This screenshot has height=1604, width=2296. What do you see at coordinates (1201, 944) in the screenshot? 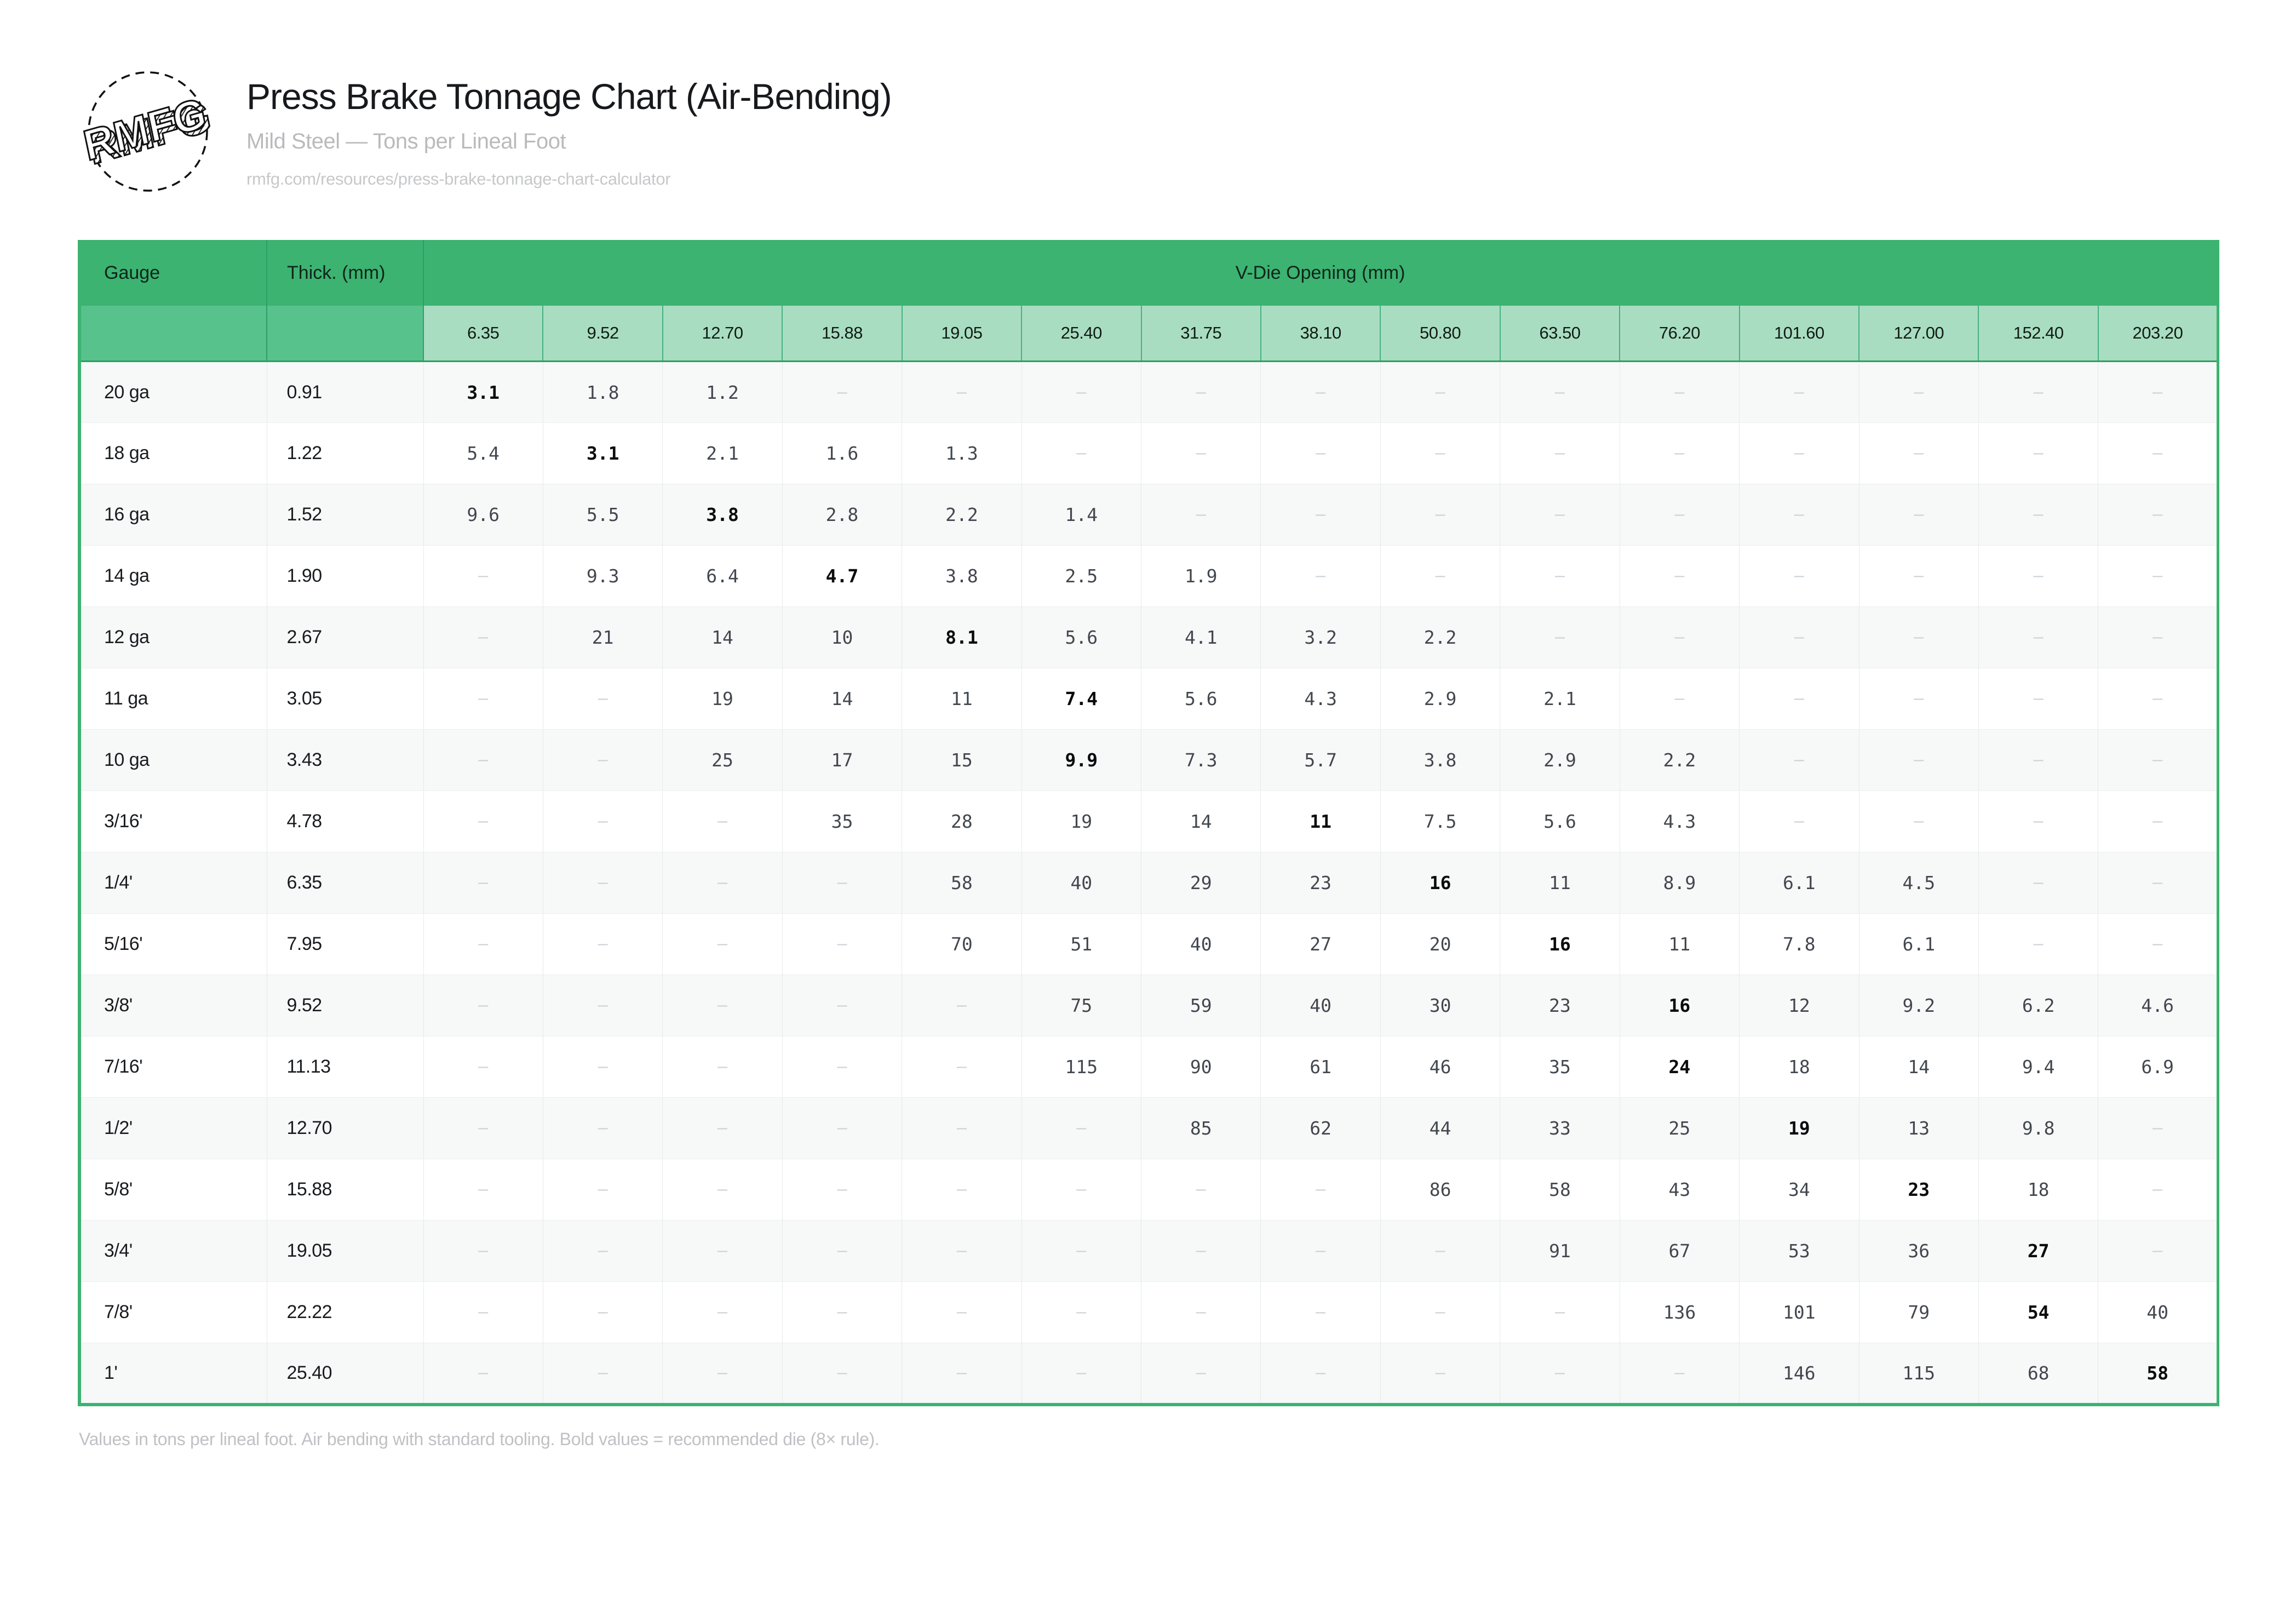
I see `tonnage-cell: 40` at bounding box center [1201, 944].